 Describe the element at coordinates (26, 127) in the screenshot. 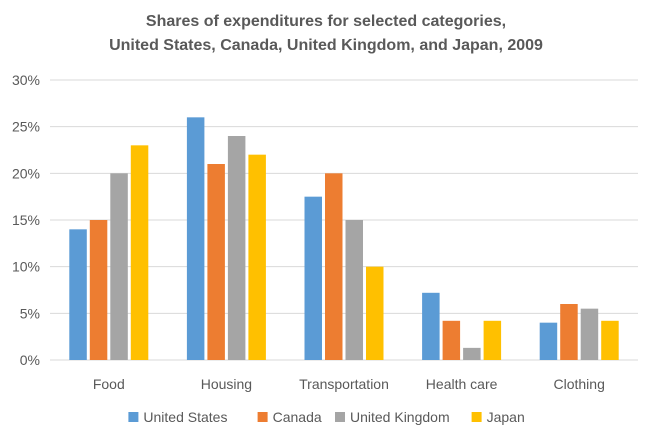

I see `y-tick-label: 25%` at that location.